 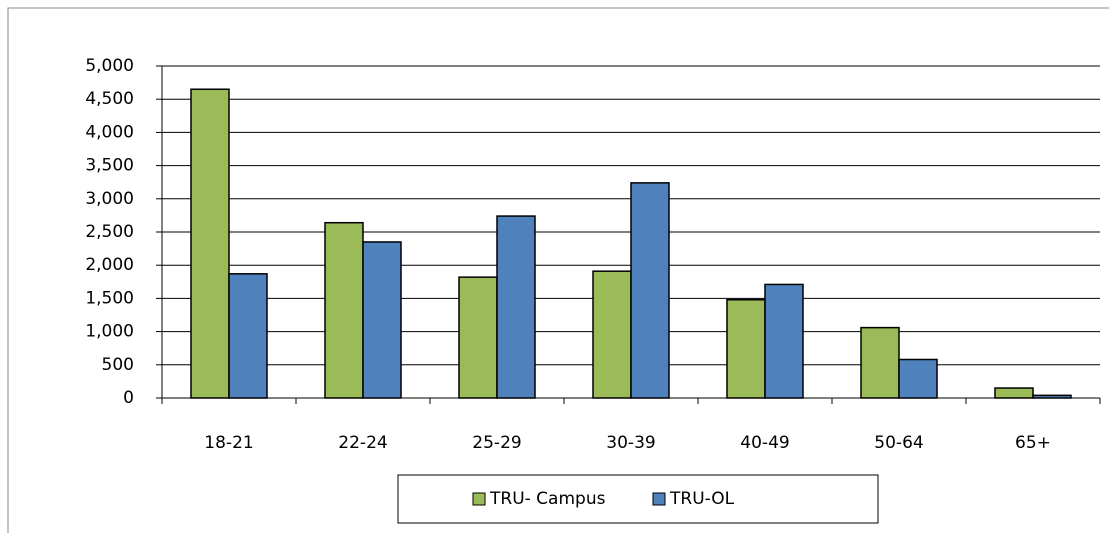 What do you see at coordinates (764, 443) in the screenshot?
I see `x-tick-label: 40-49` at bounding box center [764, 443].